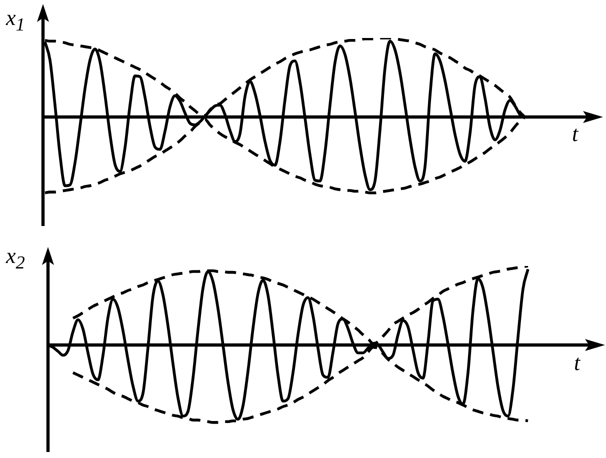 Image resolution: width=606 pixels, height=458 pixels. Describe the element at coordinates (15, 258) in the screenshot. I see `y-axis-title: x$_{2}$` at that location.